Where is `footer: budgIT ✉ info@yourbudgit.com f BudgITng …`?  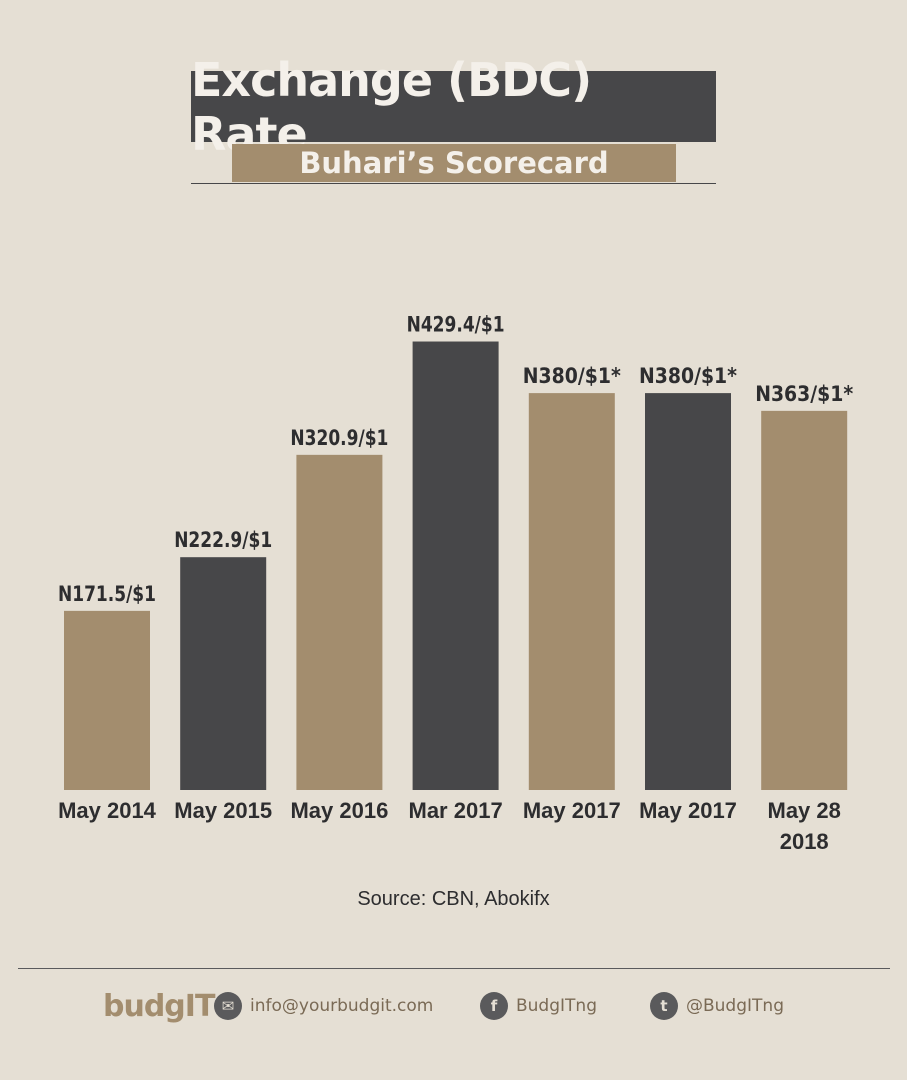
footer: budgIT ✉ info@yourbudgit.com f BudgITng … is located at coordinates (453, 1006).